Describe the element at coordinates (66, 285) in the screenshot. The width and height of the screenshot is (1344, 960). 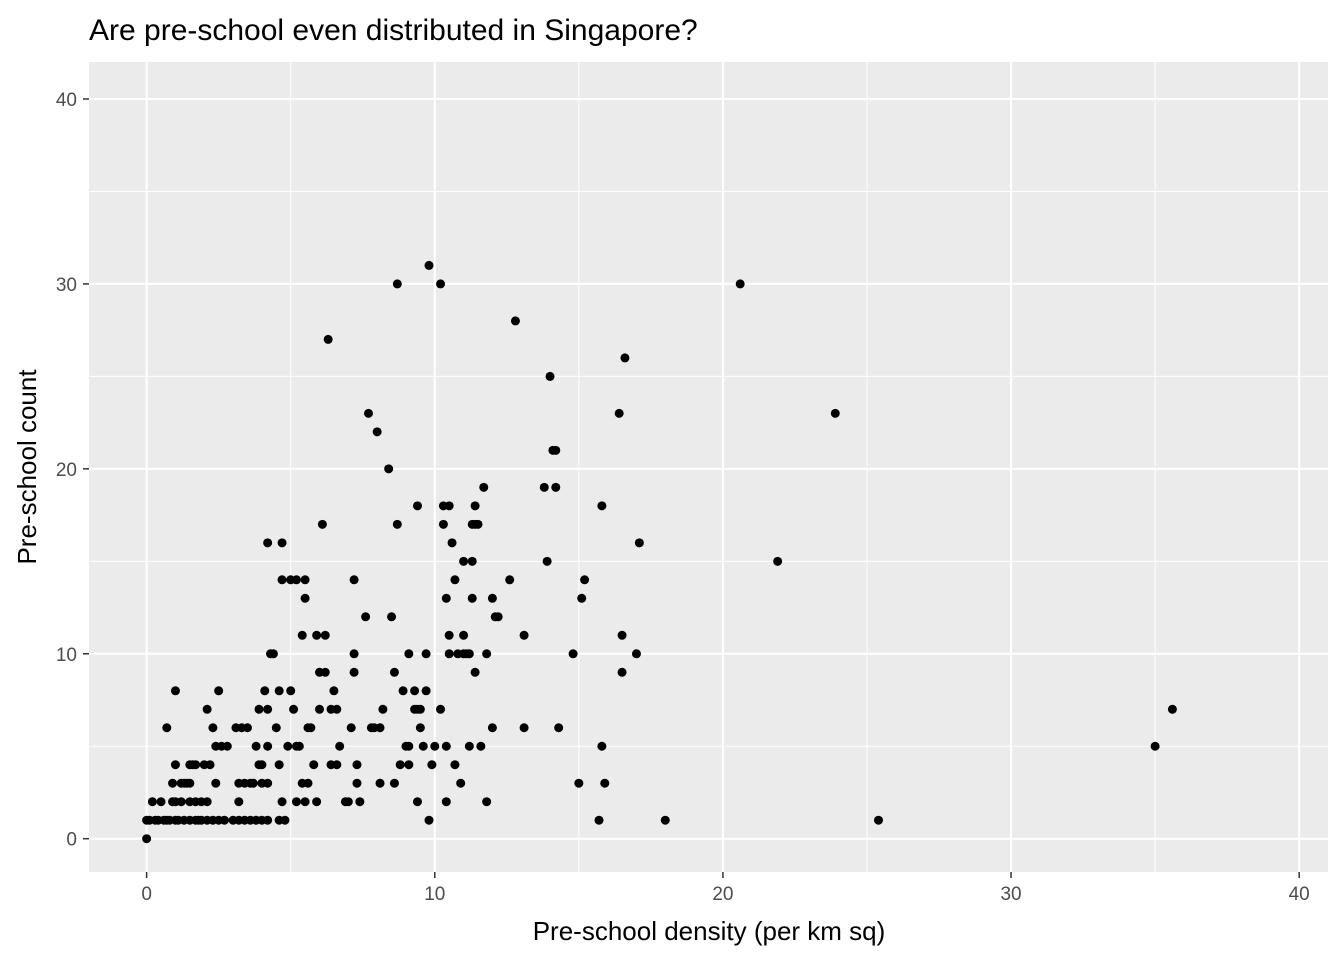
I see `y-tick-label: 30` at that location.